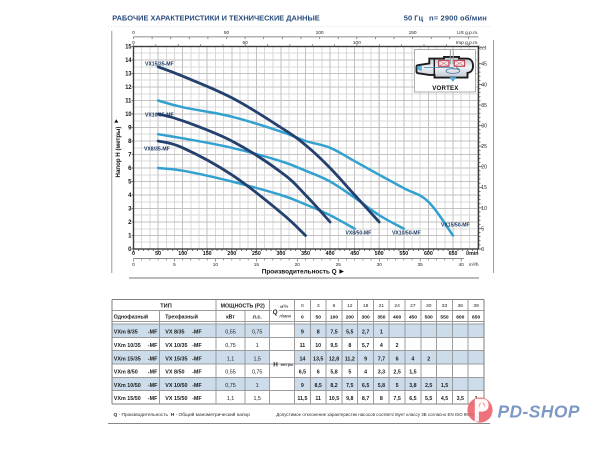  What do you see at coordinates (474, 265) in the screenshot?
I see `svg-text: m³/h` at bounding box center [474, 265].